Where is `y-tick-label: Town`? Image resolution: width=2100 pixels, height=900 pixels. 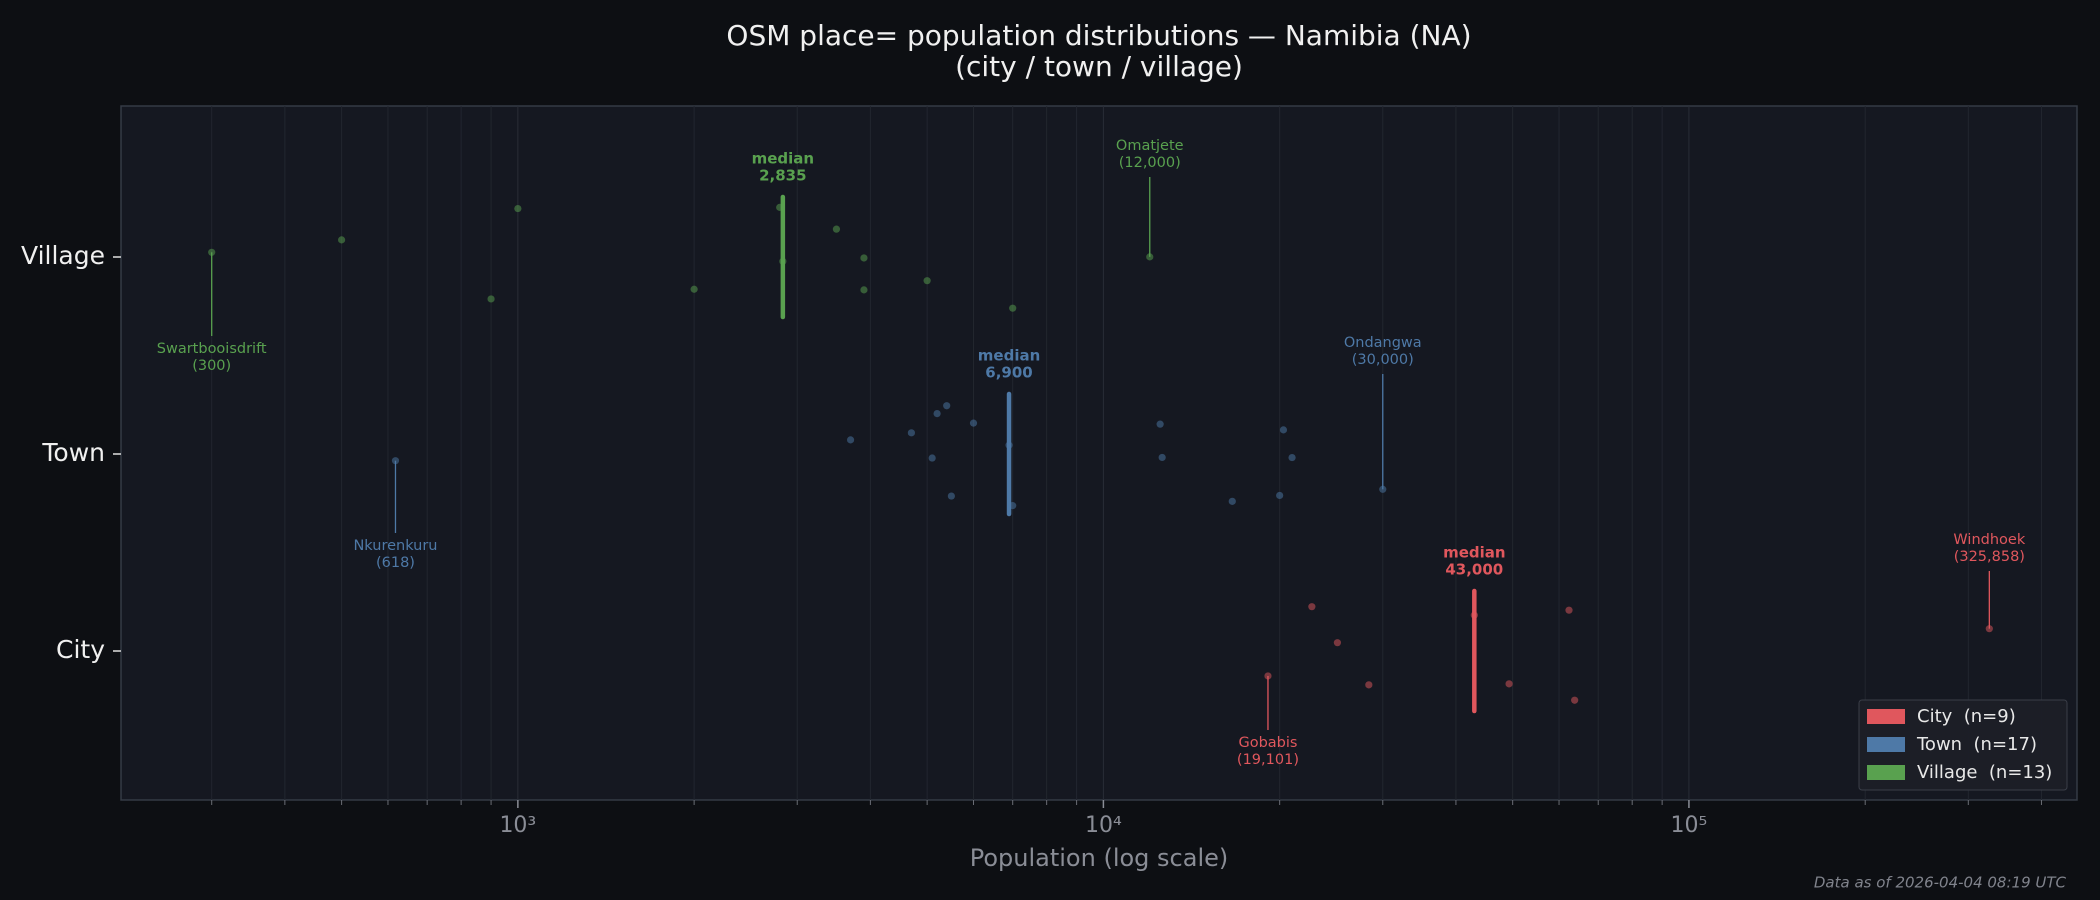 y-tick-label: Town is located at coordinates (73, 452).